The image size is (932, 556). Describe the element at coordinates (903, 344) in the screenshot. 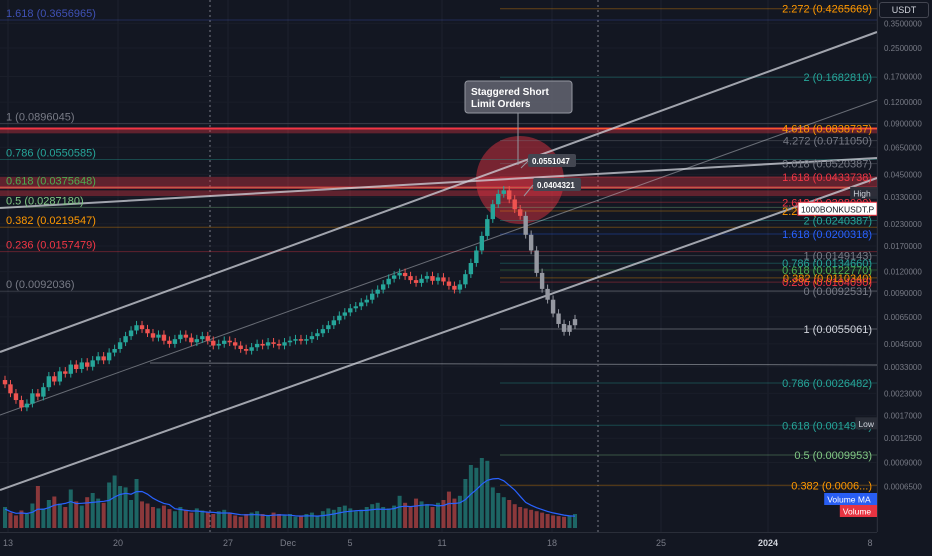

I see `price-tick-label: 0.0045000` at that location.